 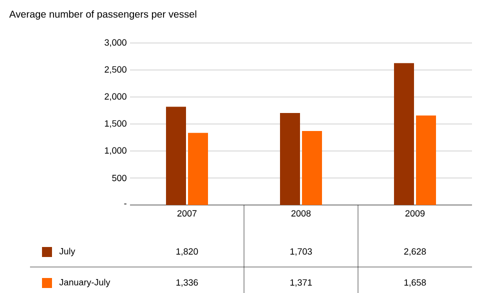 What do you see at coordinates (84, 283) in the screenshot?
I see `legend-label: January-July` at bounding box center [84, 283].